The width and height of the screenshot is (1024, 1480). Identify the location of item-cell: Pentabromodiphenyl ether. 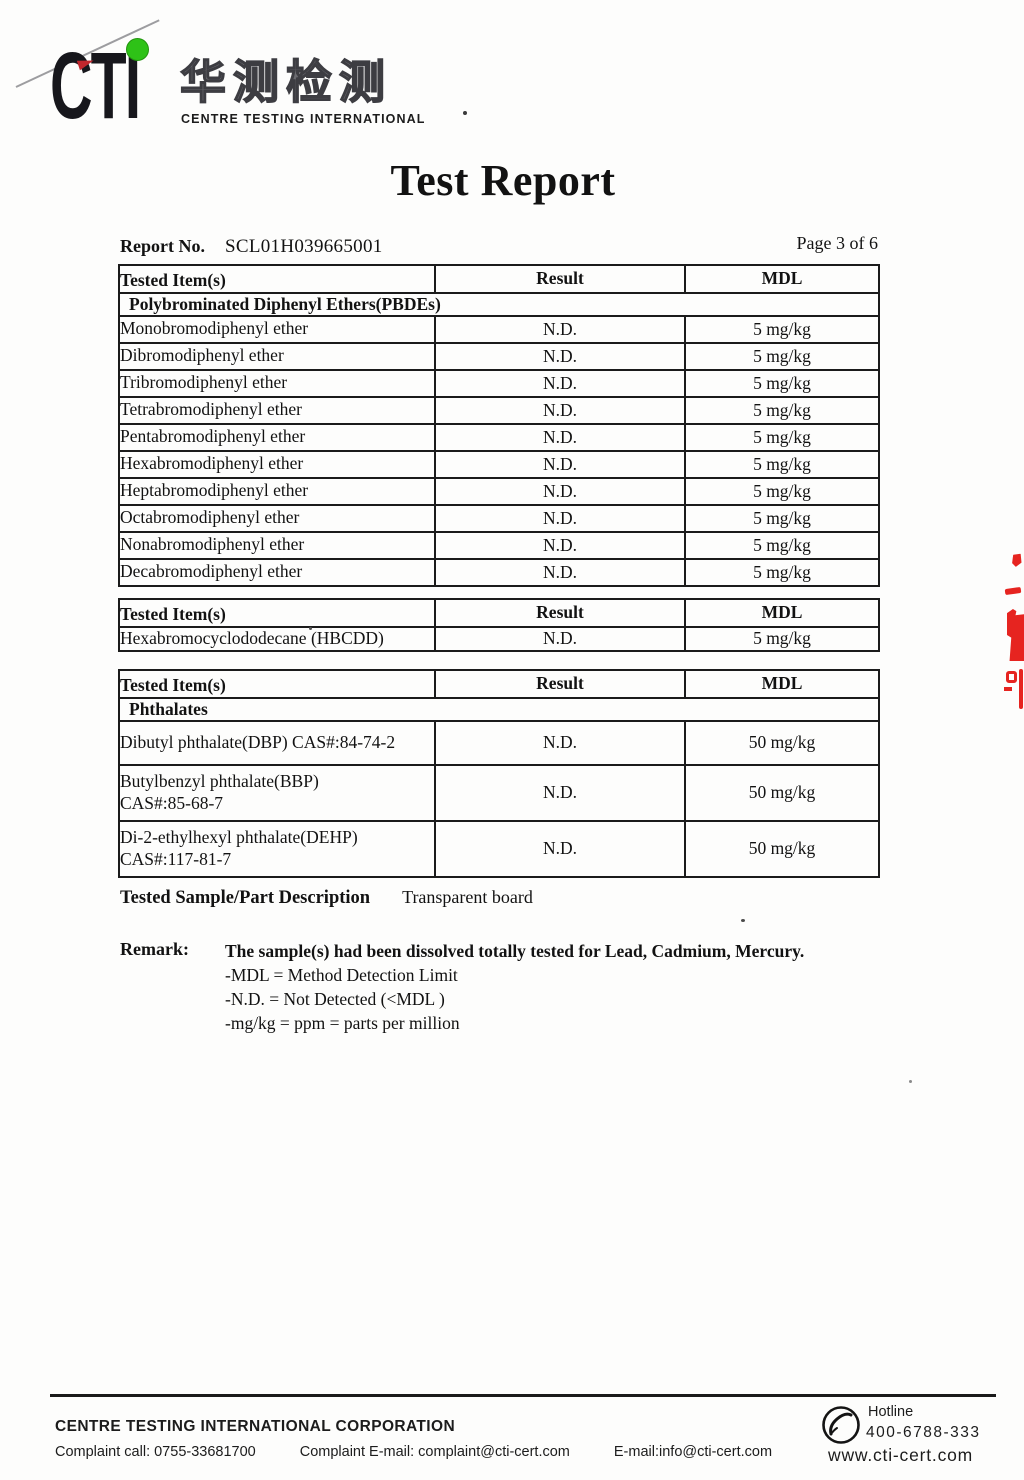
(277, 437).